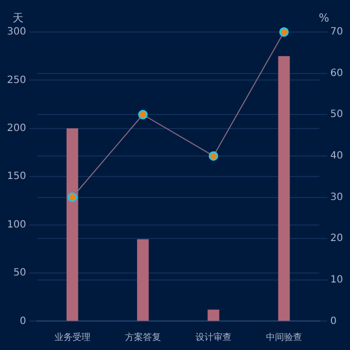 This screenshot has height=350, width=350. I want to click on x-tick-label: 业务受理, so click(72, 337).